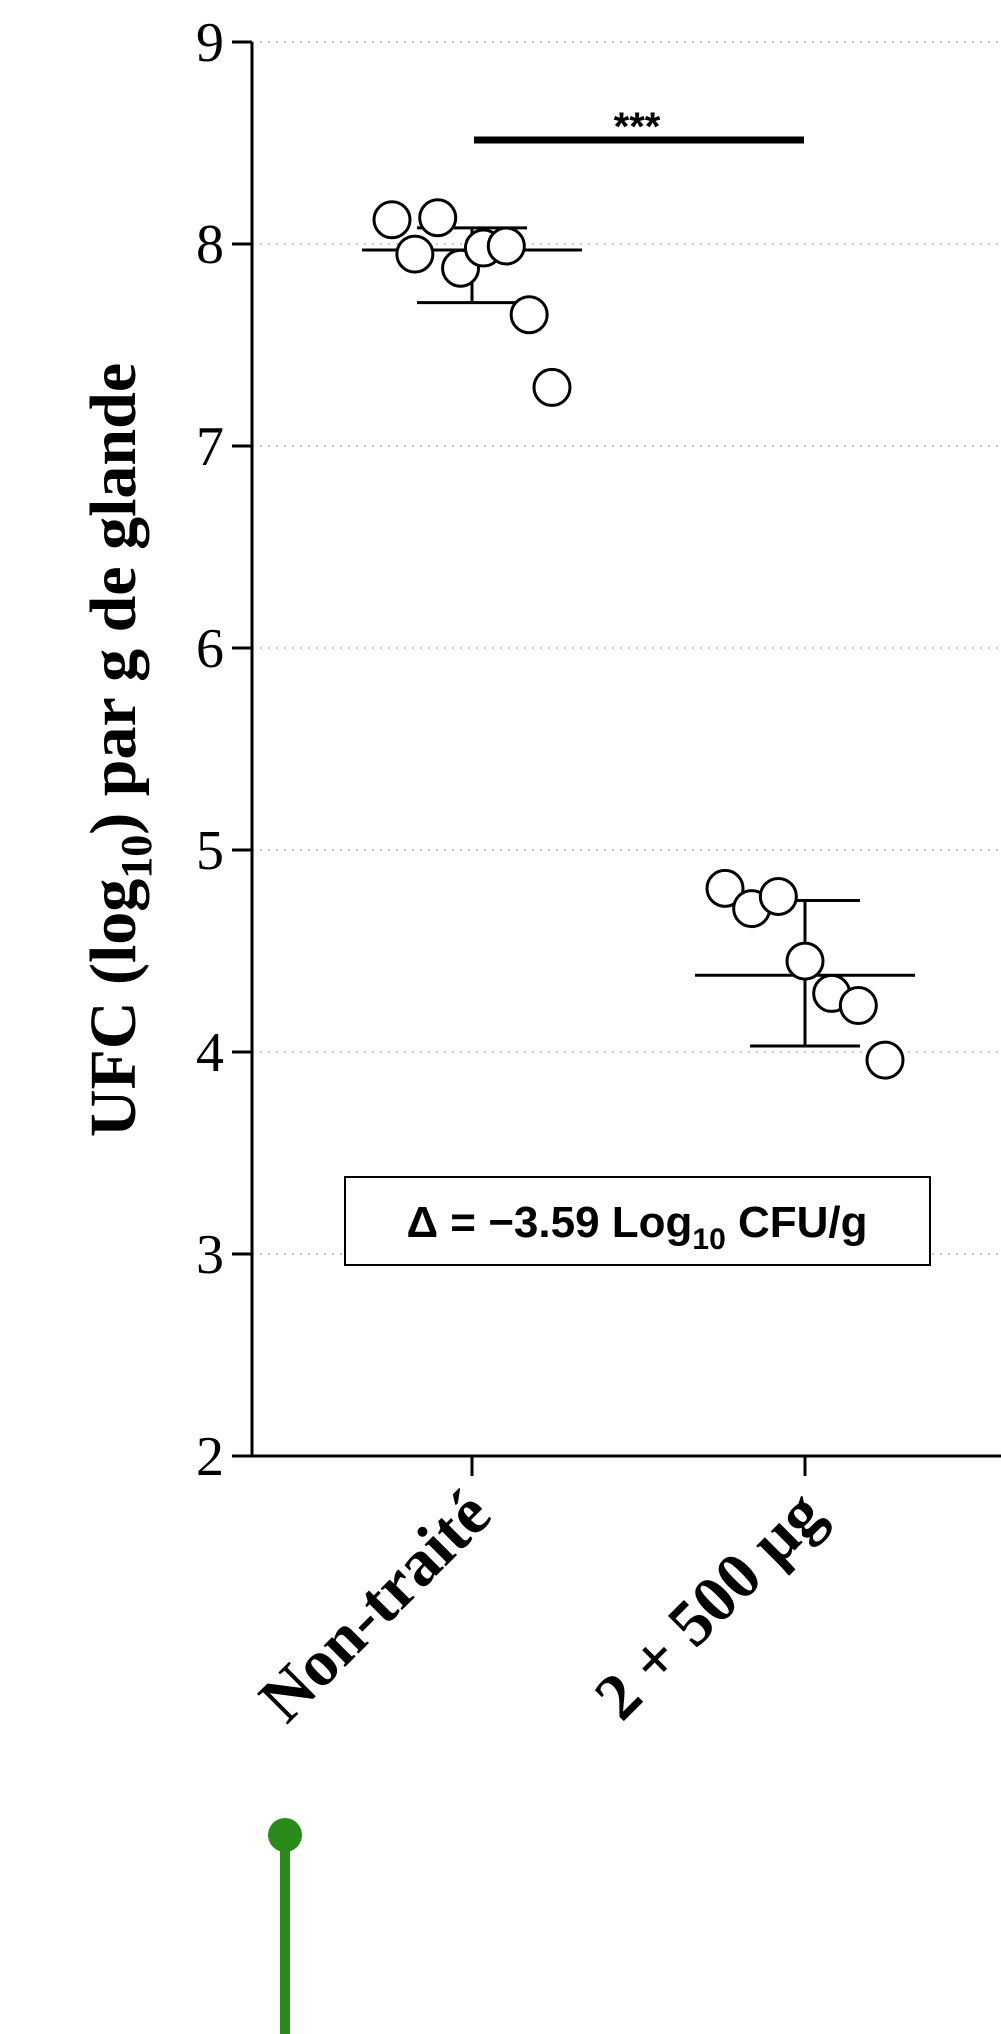 This screenshot has height=2034, width=1001. What do you see at coordinates (549, 1222) in the screenshot?
I see `delta-annotation-main: Δ = −3.59 Log` at bounding box center [549, 1222].